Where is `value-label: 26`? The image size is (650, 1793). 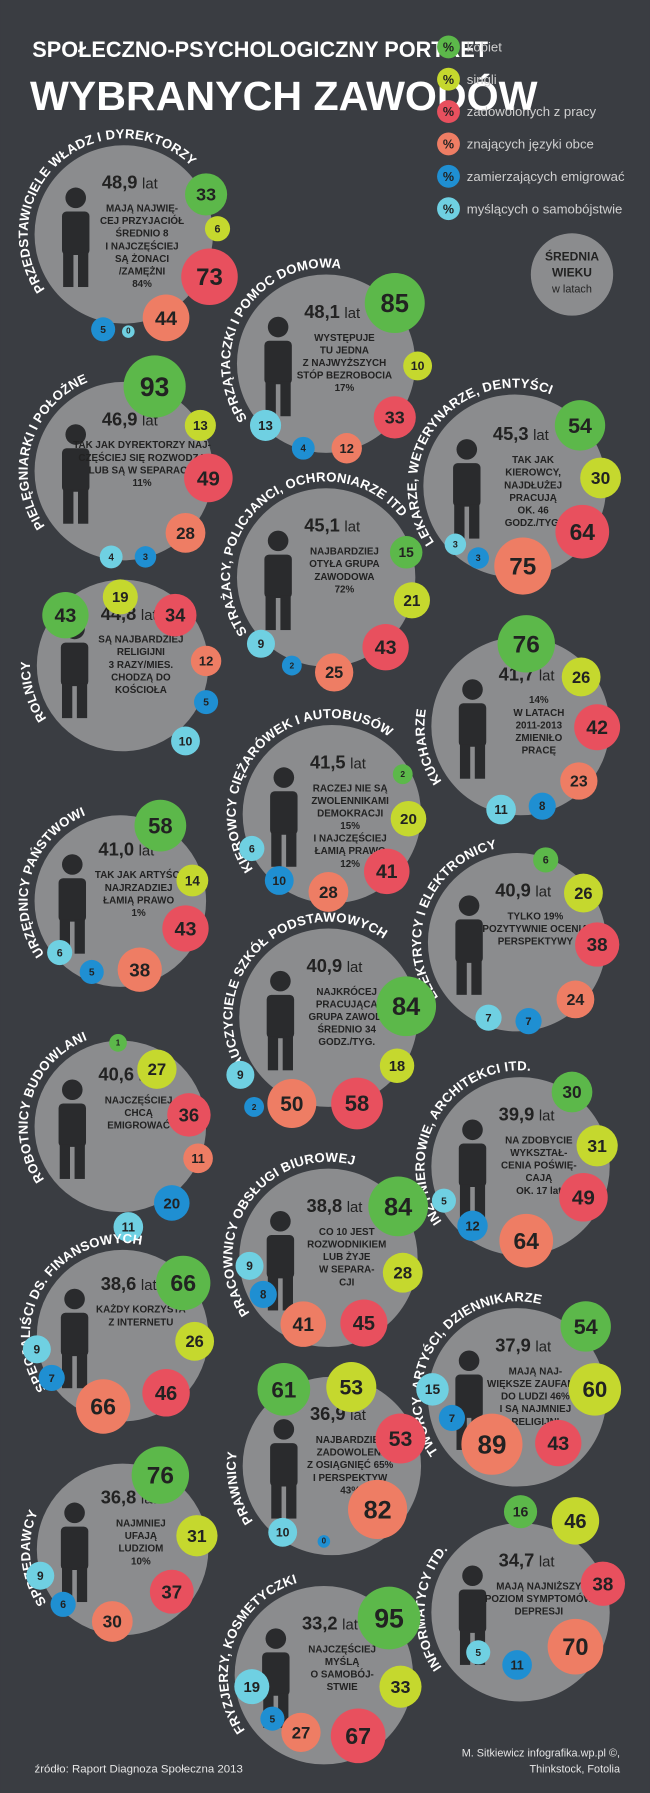
value-label: 26 is located at coordinates (194, 1342).